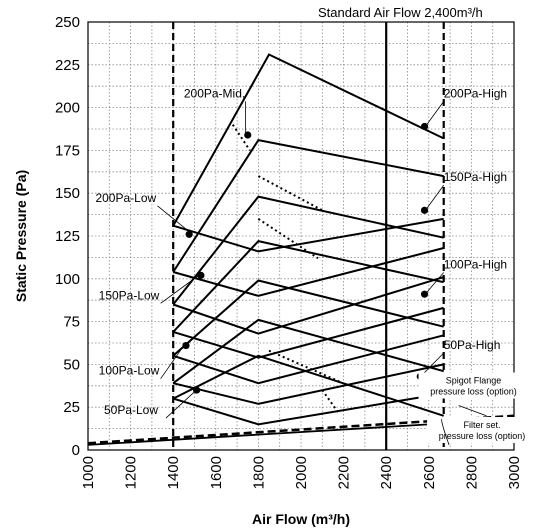  I want to click on loss-label-line: Spigot Flange, so click(474, 381).